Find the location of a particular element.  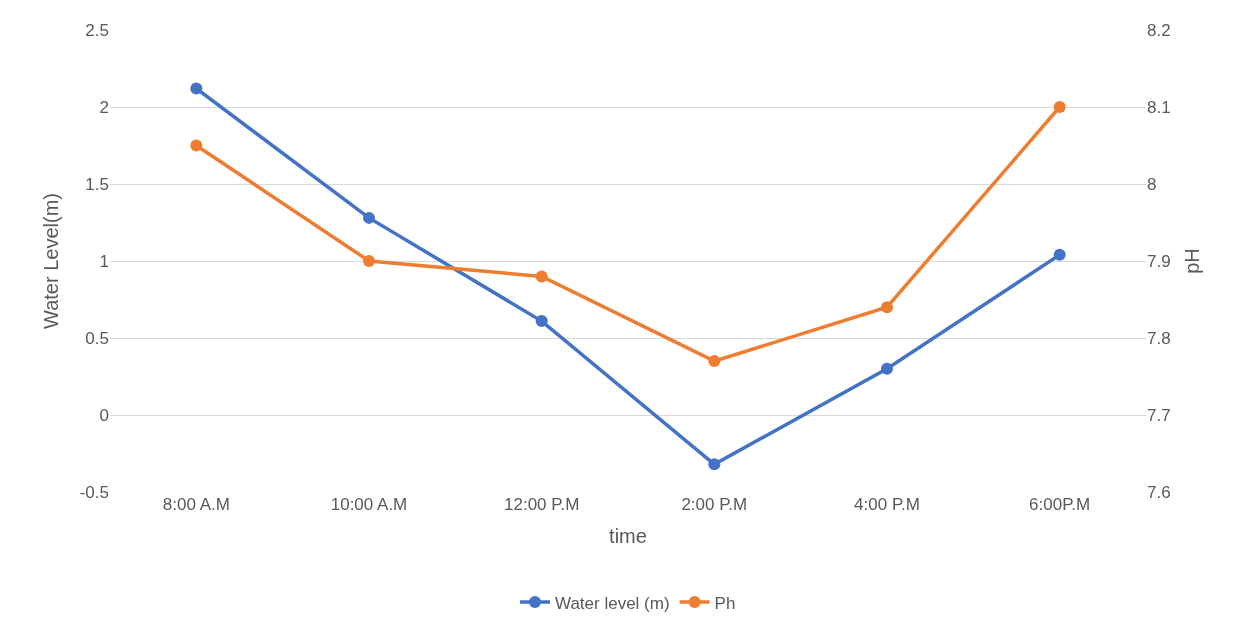

x-tick-label: 6:00P.M is located at coordinates (1060, 504).